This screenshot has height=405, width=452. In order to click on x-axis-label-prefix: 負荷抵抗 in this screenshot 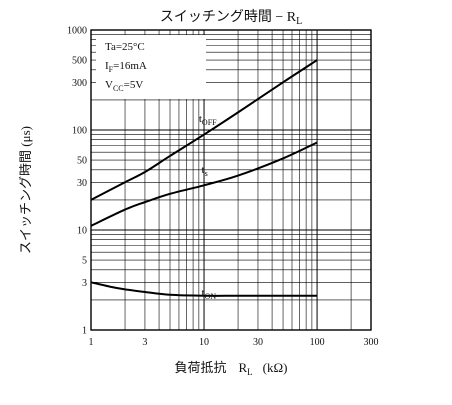, I will do `click(200, 367)`.